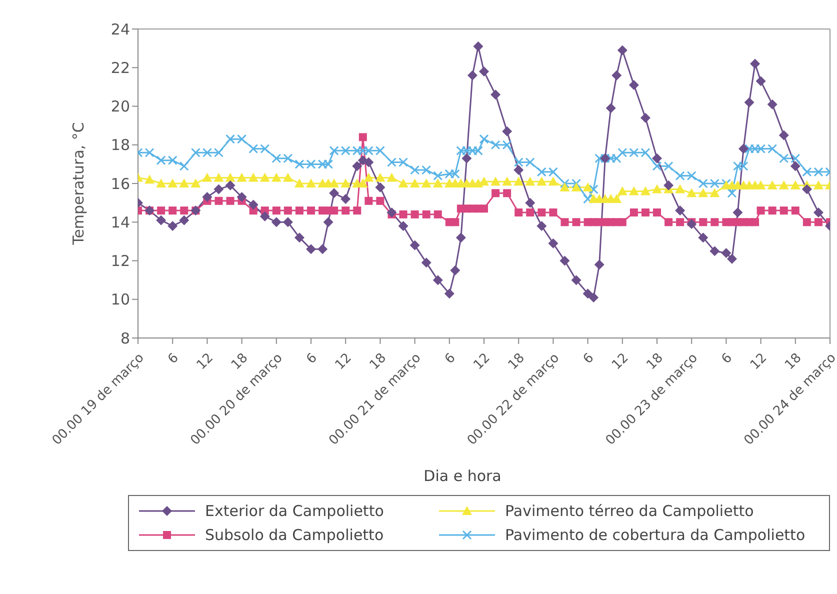 The height and width of the screenshot is (594, 837). What do you see at coordinates (120, 299) in the screenshot?
I see `y-tick-label: 10` at bounding box center [120, 299].